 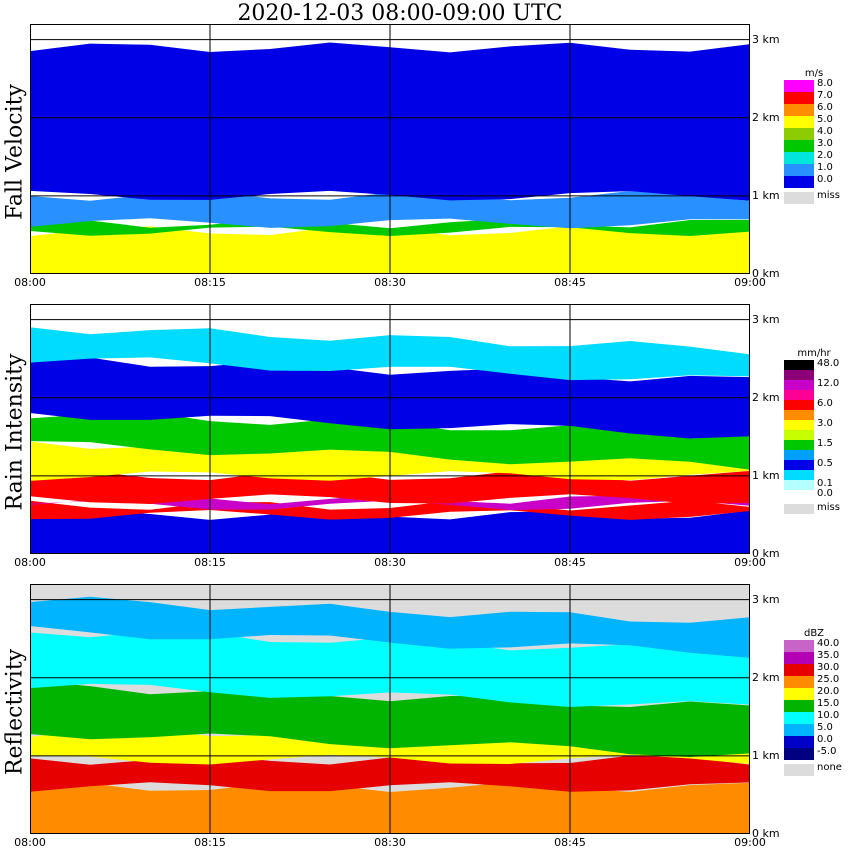 I want to click on reflectivity-legend-label: 40.0, so click(x=828, y=643).